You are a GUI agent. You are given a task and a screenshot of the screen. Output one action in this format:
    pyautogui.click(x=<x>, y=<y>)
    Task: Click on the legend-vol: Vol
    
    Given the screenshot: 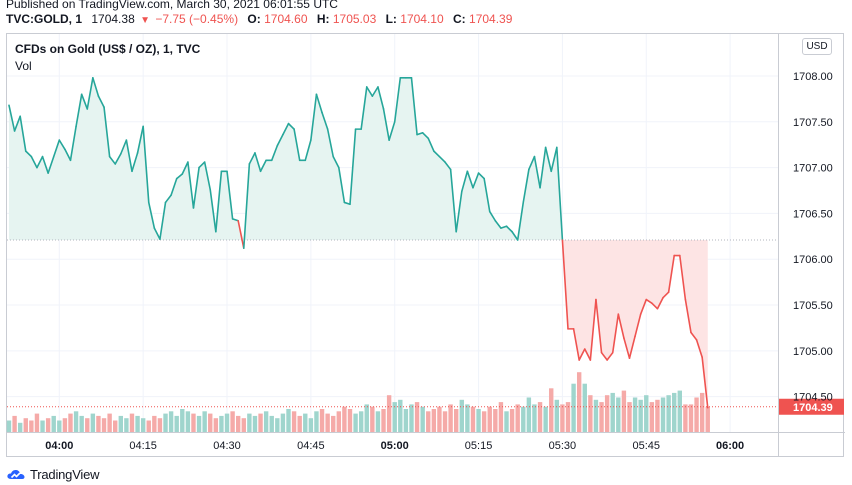 What is the action you would take?
    pyautogui.click(x=23, y=66)
    